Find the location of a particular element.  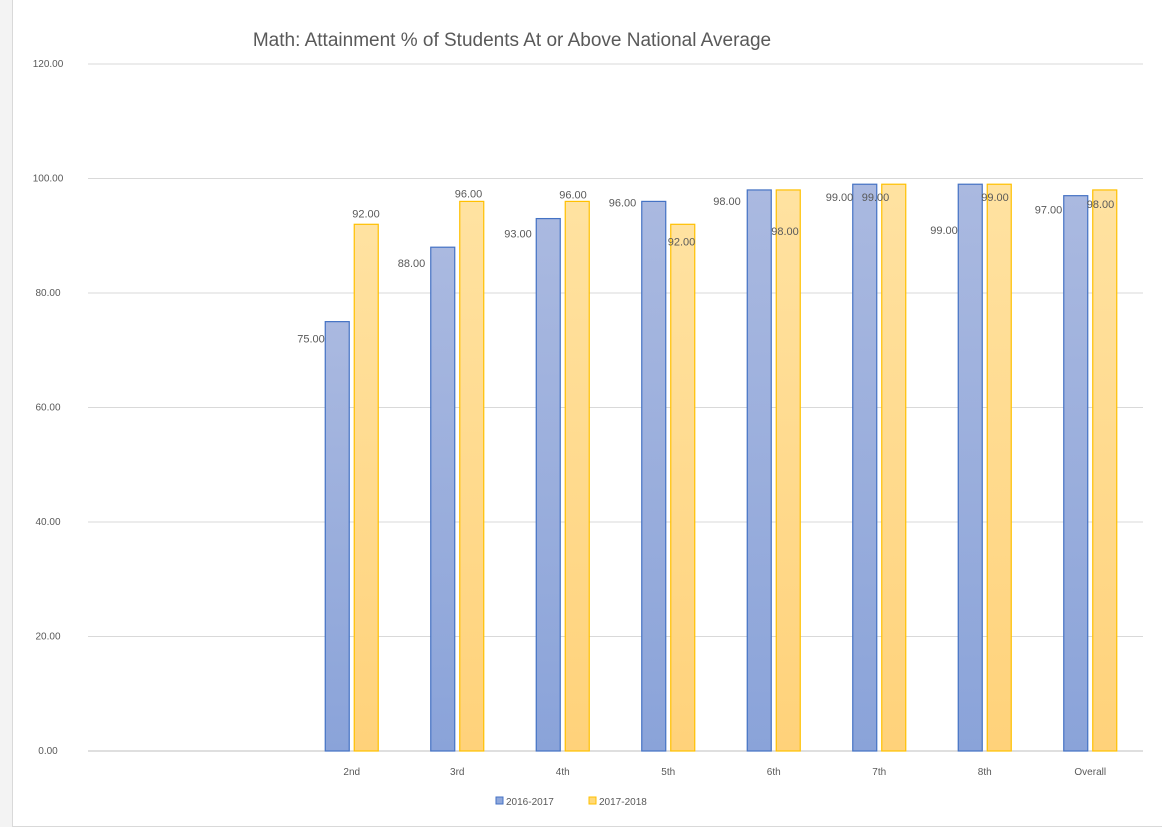

y-tick-label: 20.00 is located at coordinates (47, 637).